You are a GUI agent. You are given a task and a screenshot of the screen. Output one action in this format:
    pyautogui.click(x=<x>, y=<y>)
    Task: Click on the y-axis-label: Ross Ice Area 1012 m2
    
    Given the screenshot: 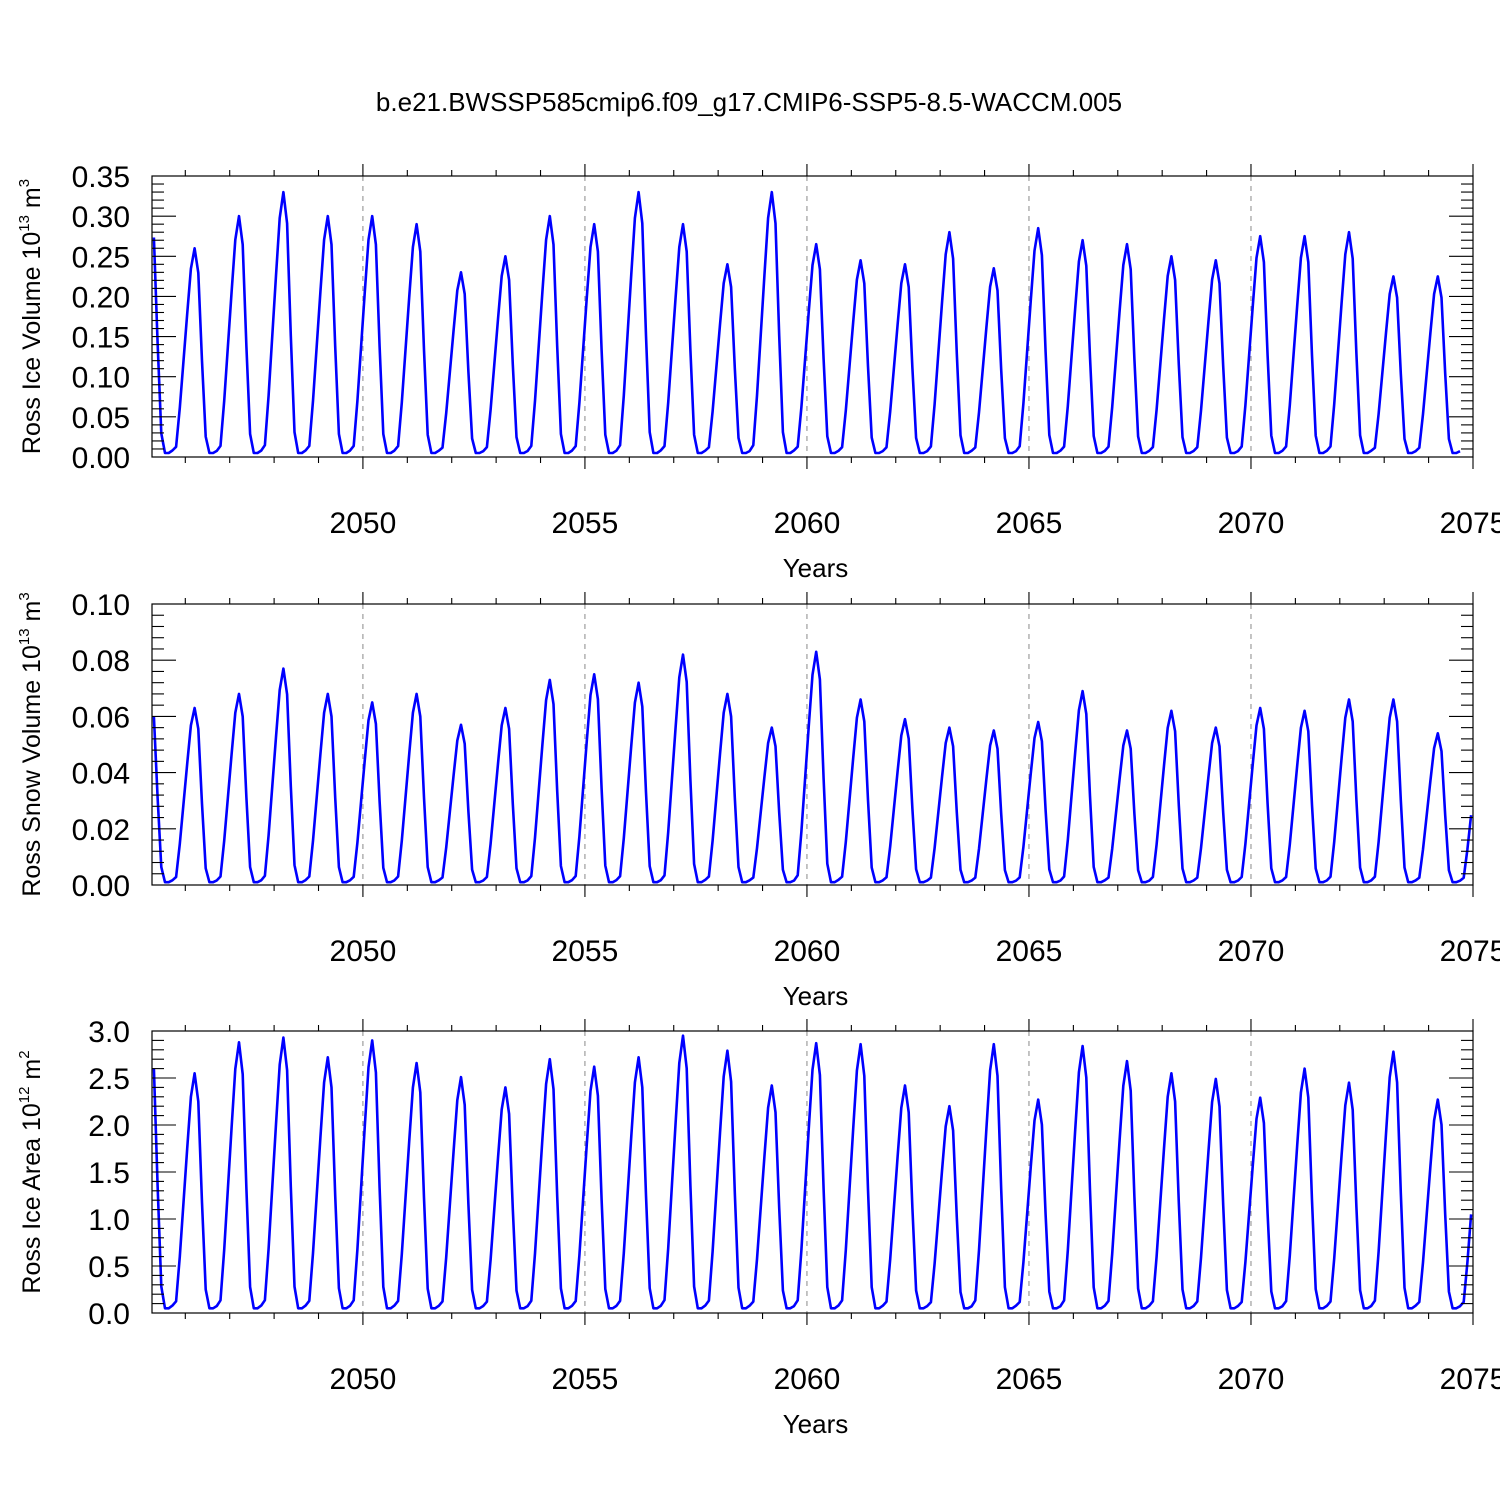 What is the action you would take?
    pyautogui.click(x=31, y=1171)
    